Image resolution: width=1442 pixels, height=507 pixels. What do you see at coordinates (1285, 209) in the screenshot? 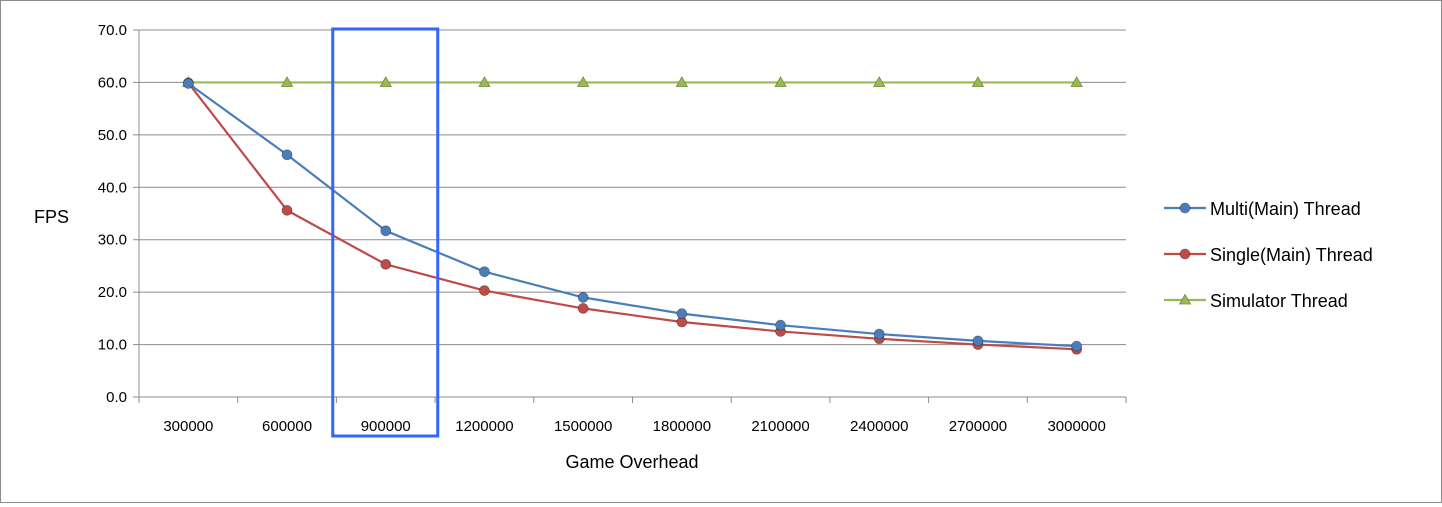
I see `legend-label: Multi(Main) Thread` at bounding box center [1285, 209].